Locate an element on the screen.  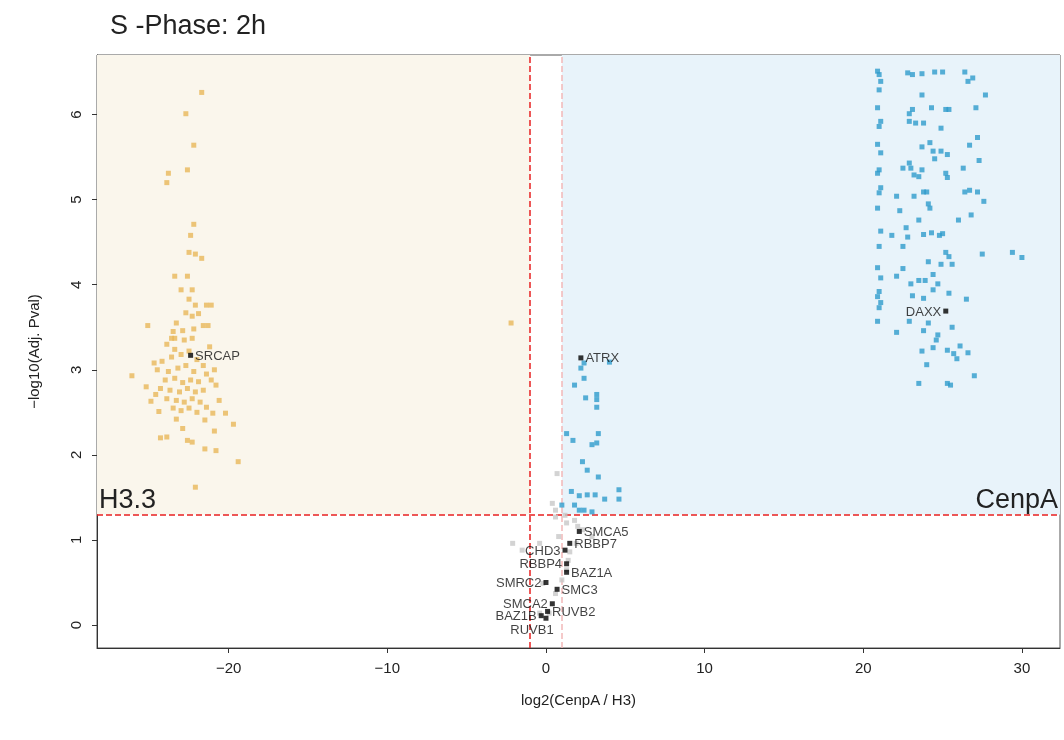
annotation: RUVB2 is located at coordinates (574, 611).